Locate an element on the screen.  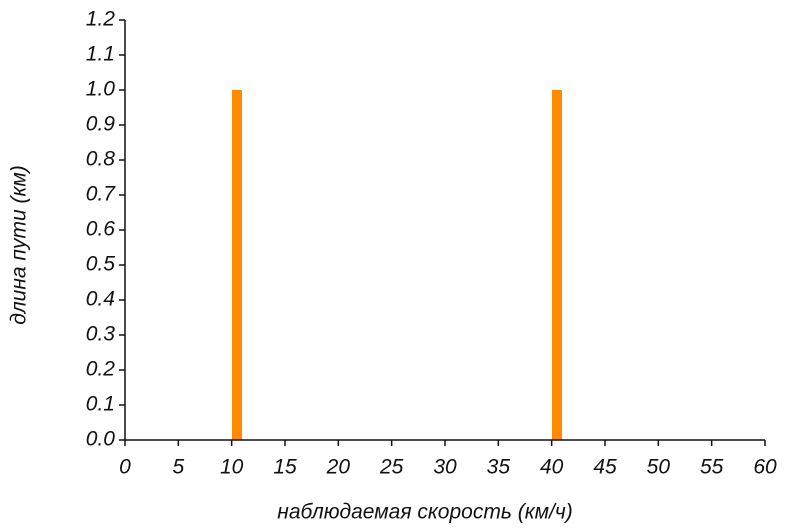
y-tick-label: 0.1 is located at coordinates (100, 404).